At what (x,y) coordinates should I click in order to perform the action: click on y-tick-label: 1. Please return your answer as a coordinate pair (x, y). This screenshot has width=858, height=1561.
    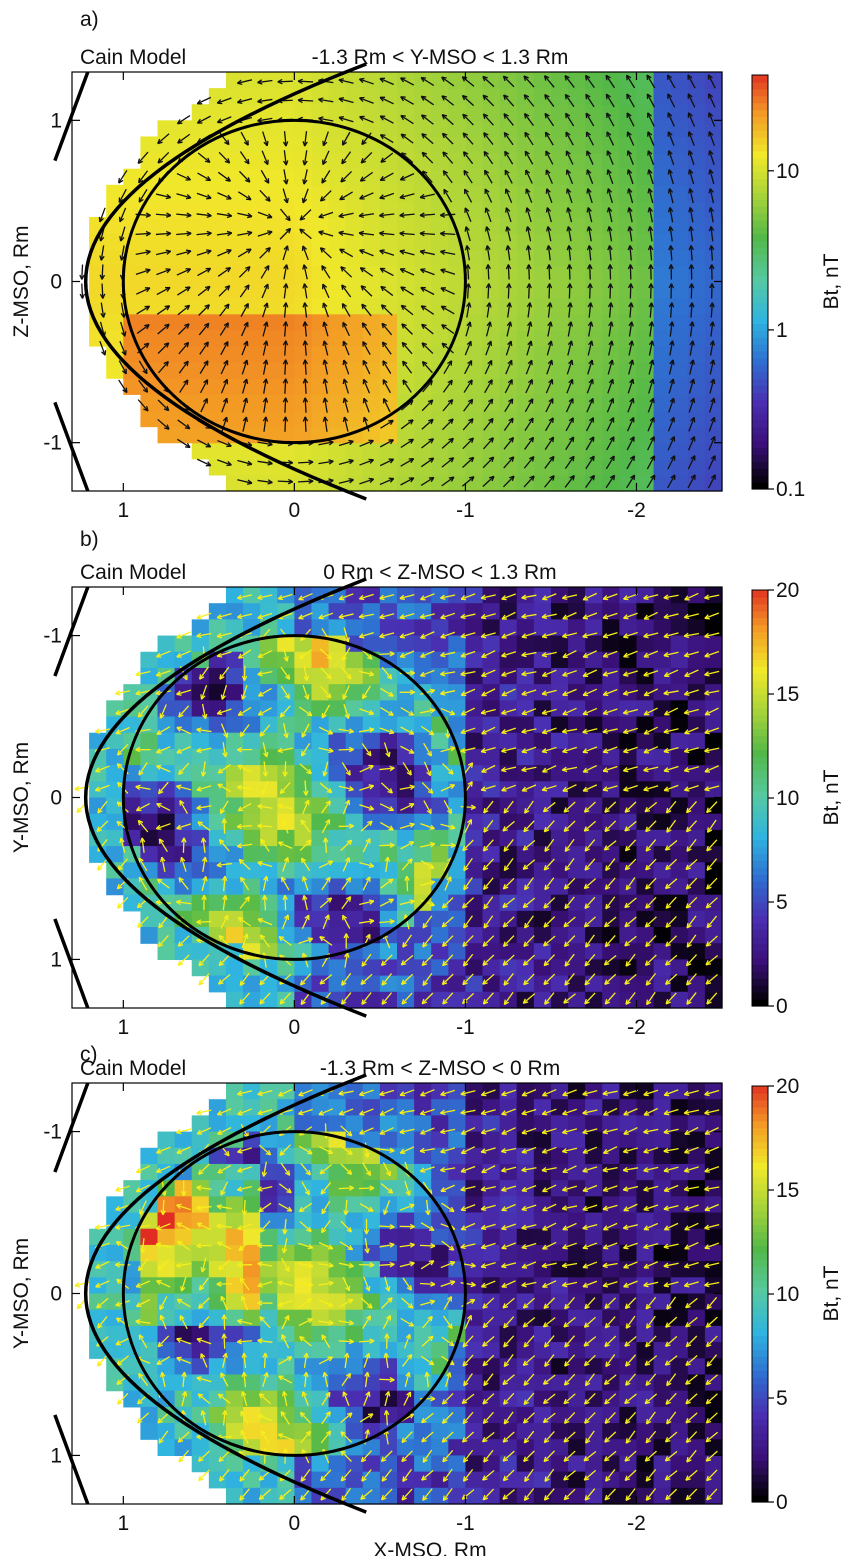
    Looking at the image, I should click on (56, 120).